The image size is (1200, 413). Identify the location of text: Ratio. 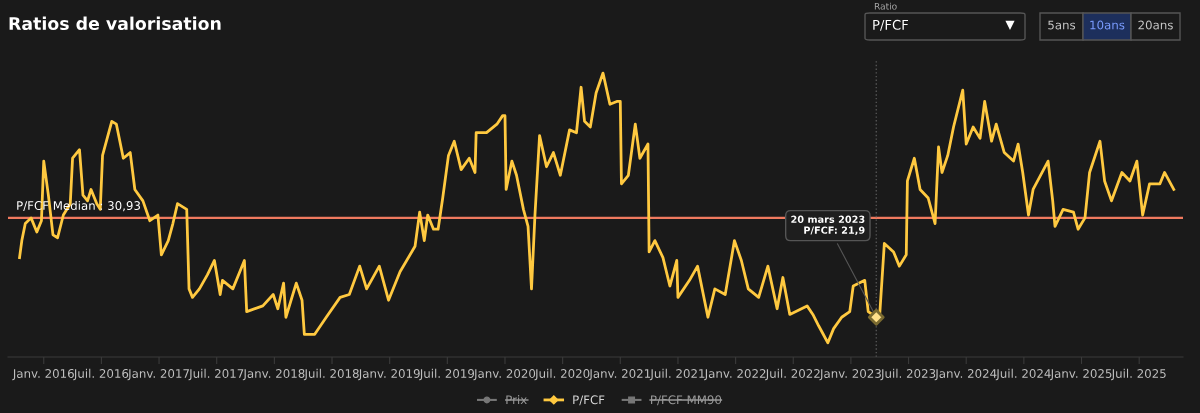
(885, 6).